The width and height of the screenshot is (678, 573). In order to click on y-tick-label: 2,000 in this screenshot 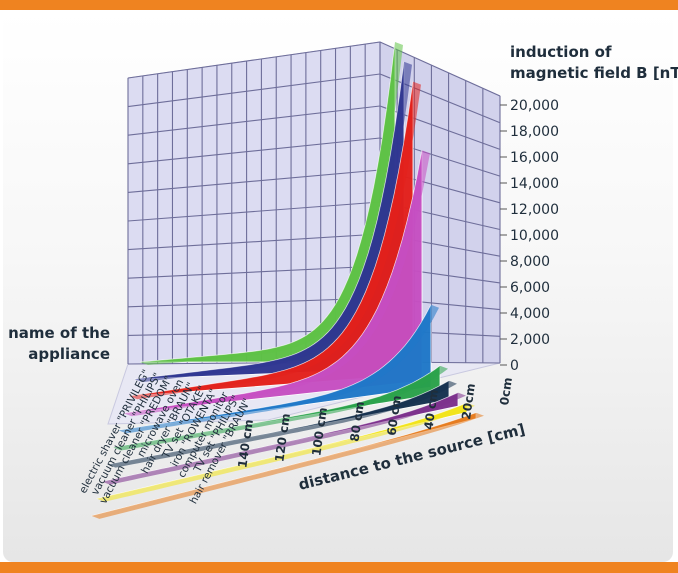, I will do `click(530, 340)`.